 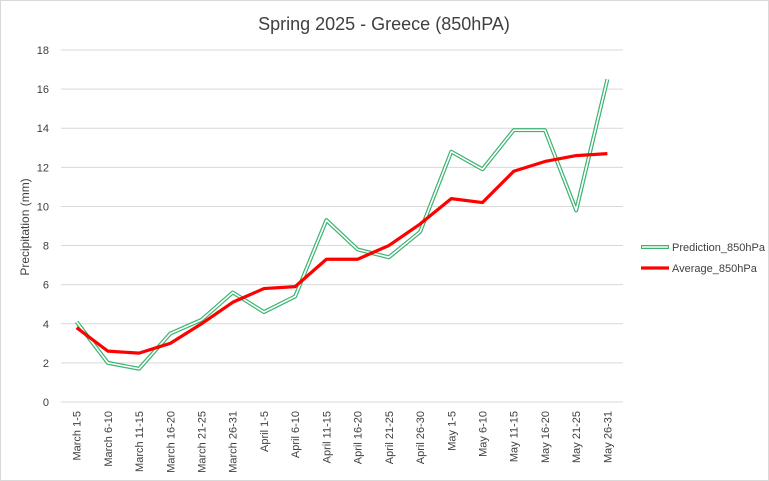 What do you see at coordinates (43, 129) in the screenshot?
I see `y-tick-label: 14` at bounding box center [43, 129].